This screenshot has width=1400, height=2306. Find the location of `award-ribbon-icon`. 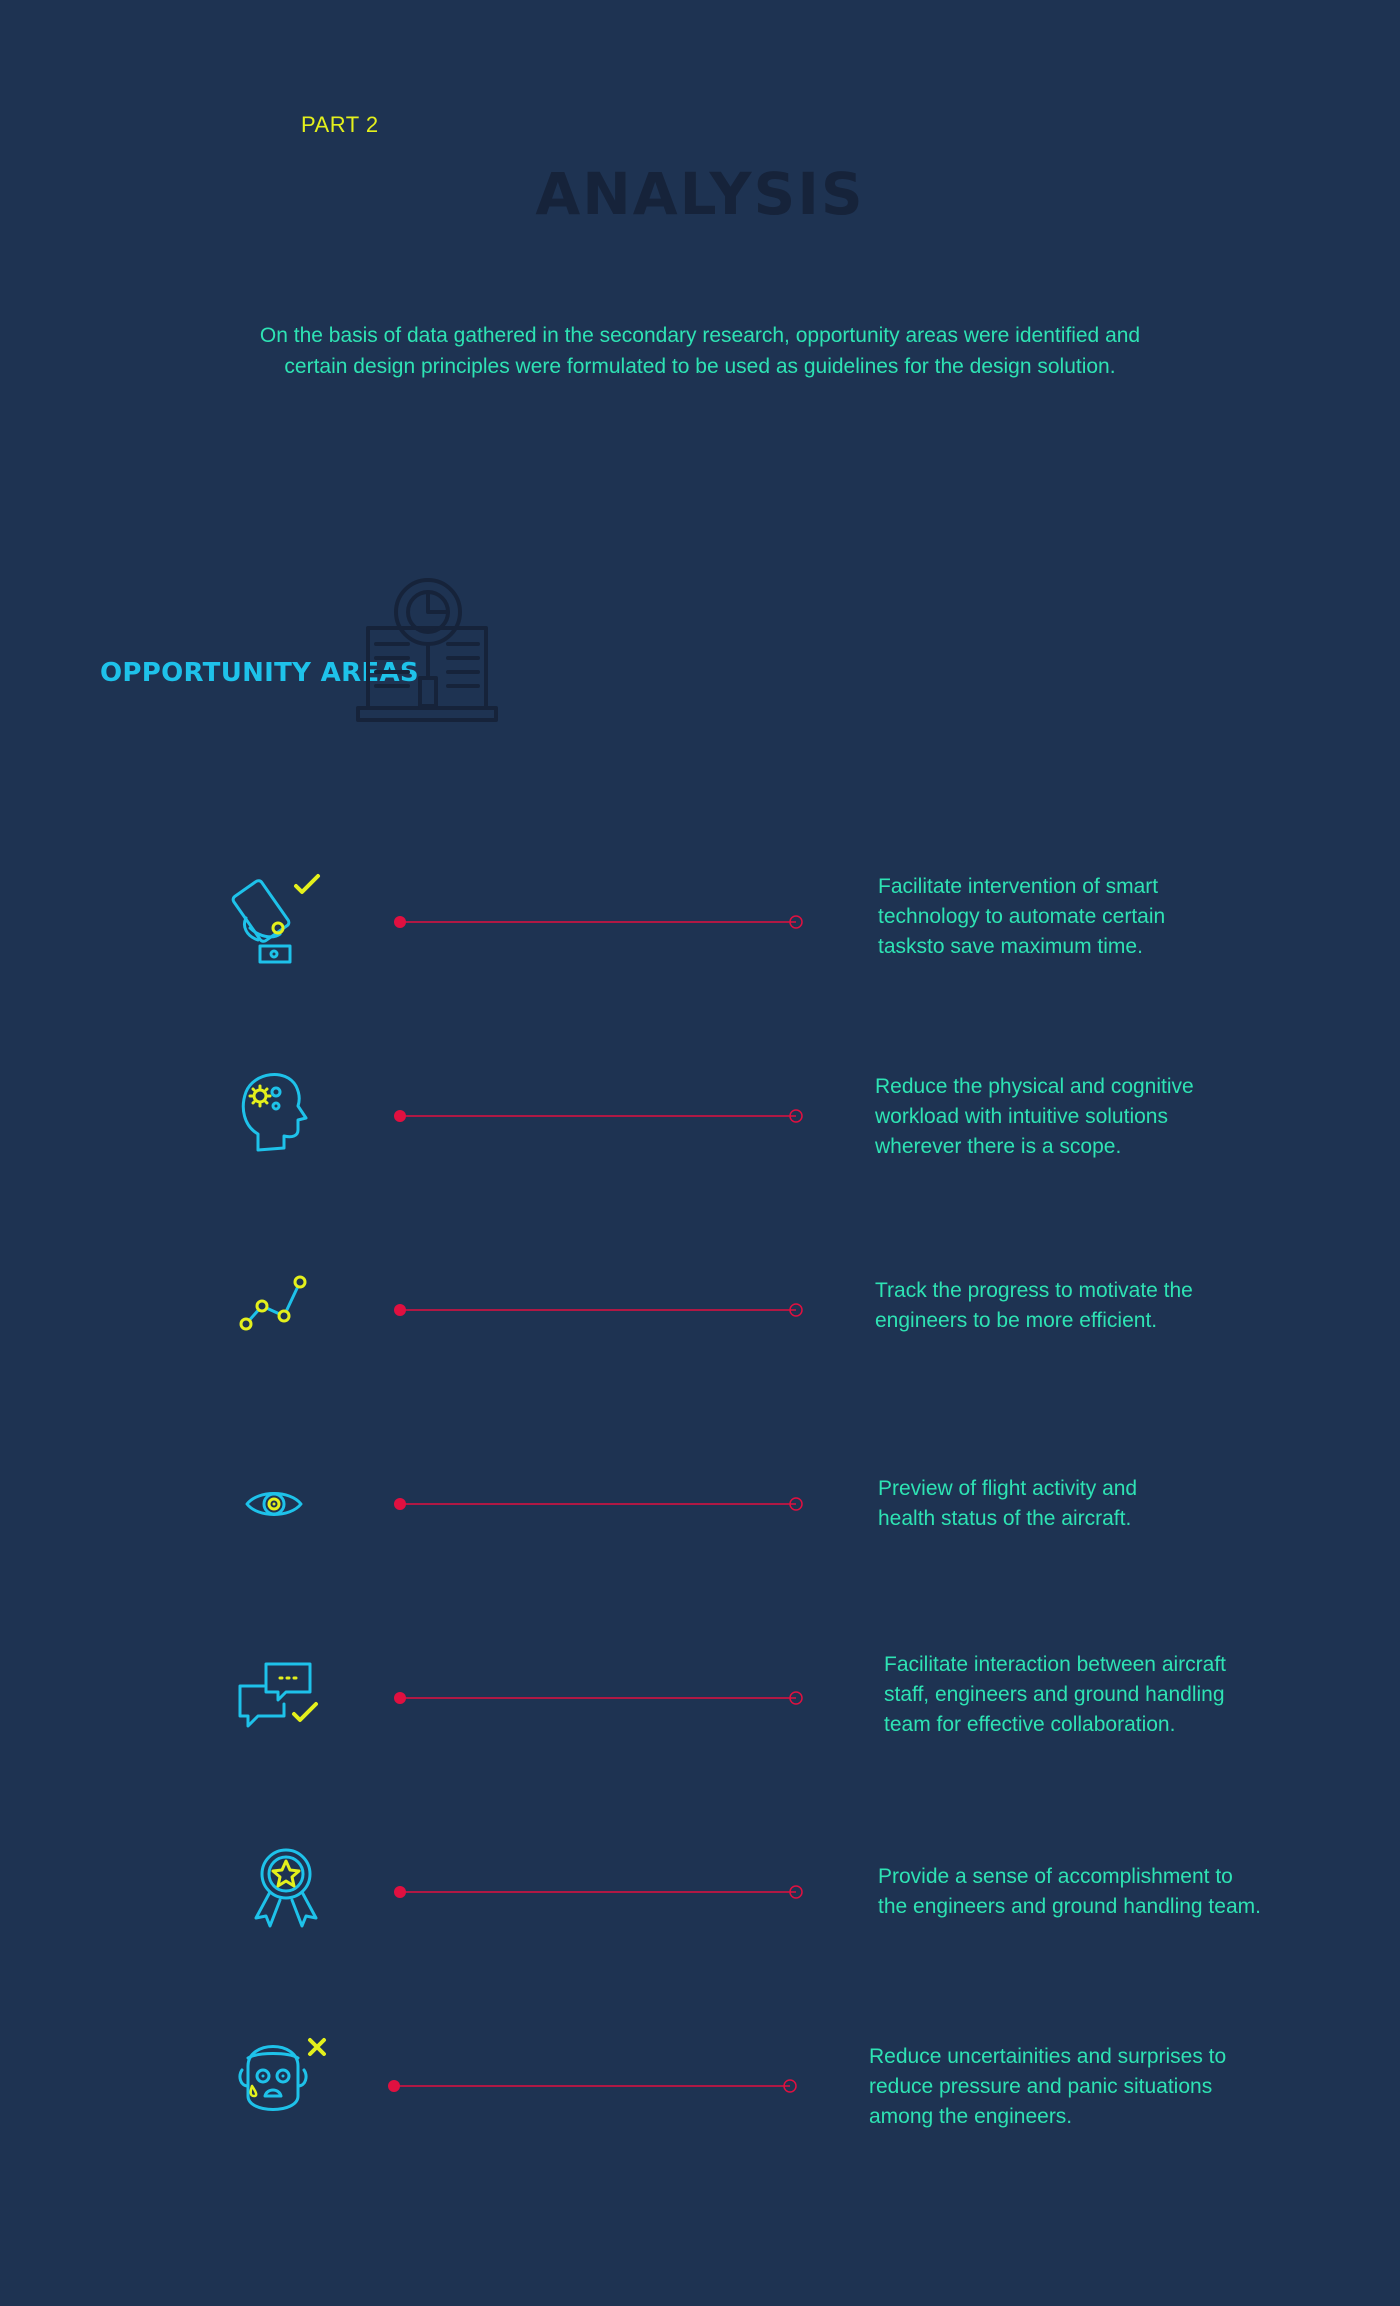

award-ribbon-icon is located at coordinates (286, 1890).